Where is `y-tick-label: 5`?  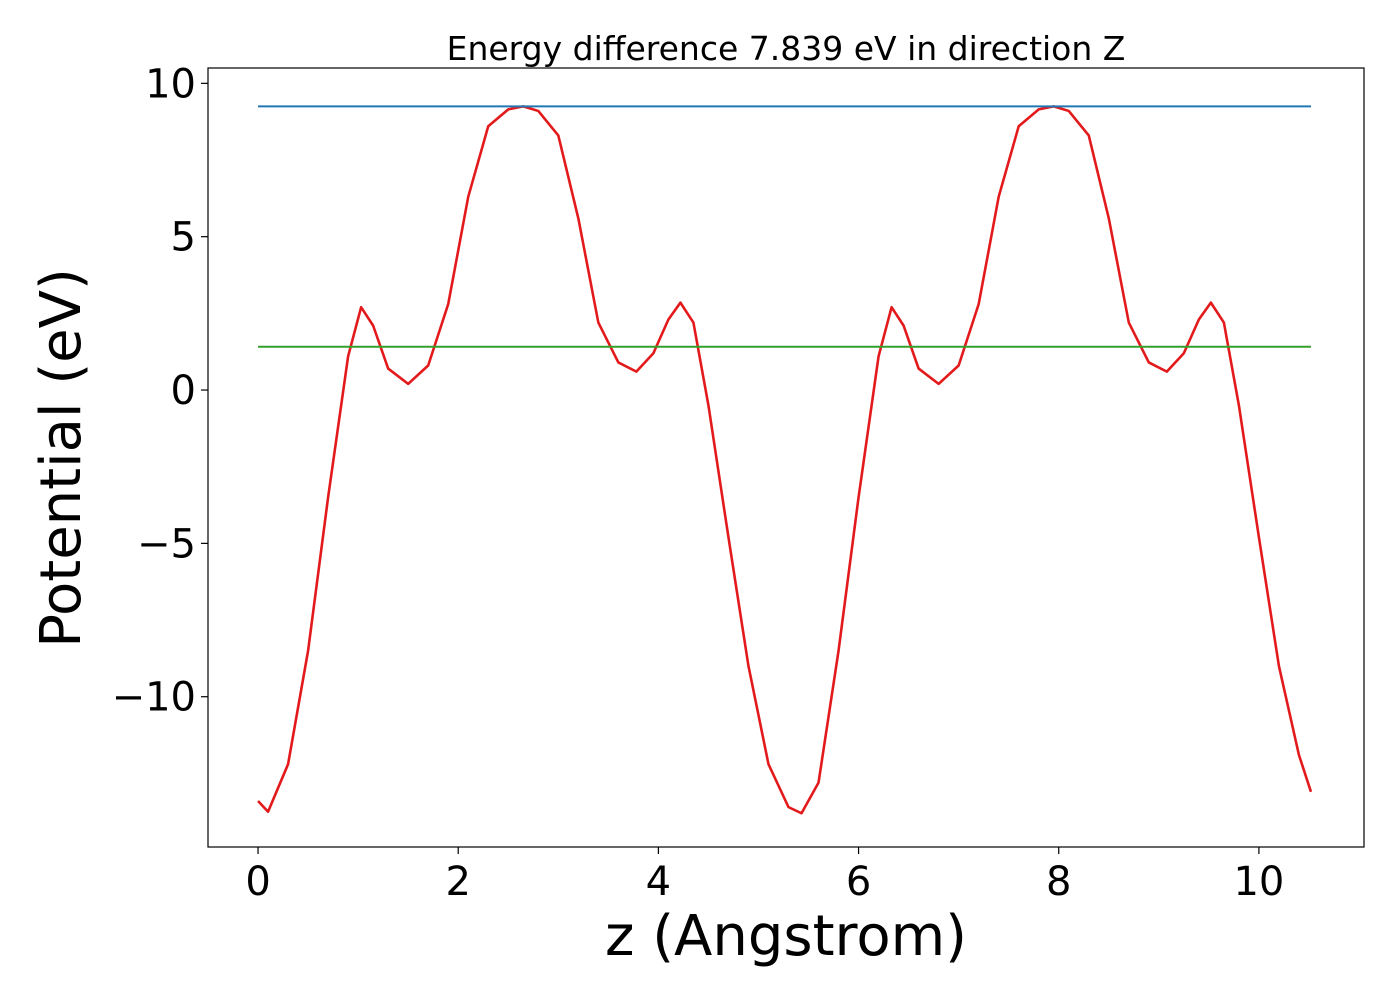 y-tick-label: 5 is located at coordinates (183, 238).